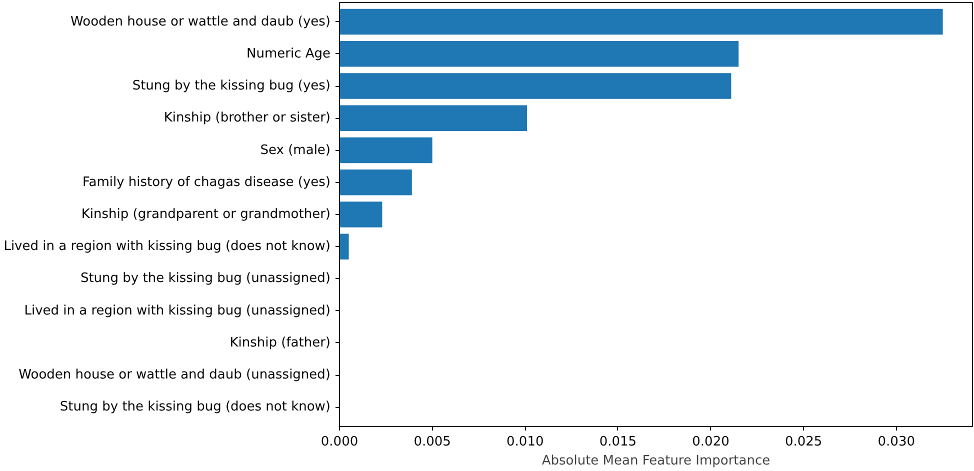 The image size is (974, 471). What do you see at coordinates (200, 22) in the screenshot?
I see `y-tick-label: Wooden house or wattle and daub (yes)` at bounding box center [200, 22].